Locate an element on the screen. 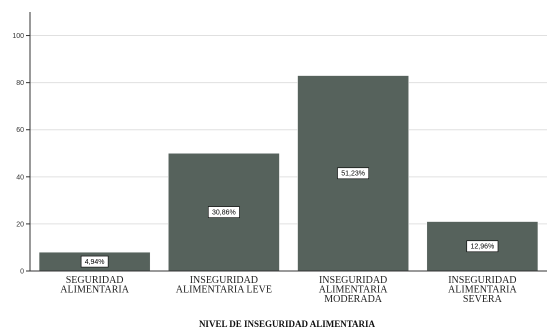 The image size is (549, 331). data-label: 30,86% is located at coordinates (224, 212).